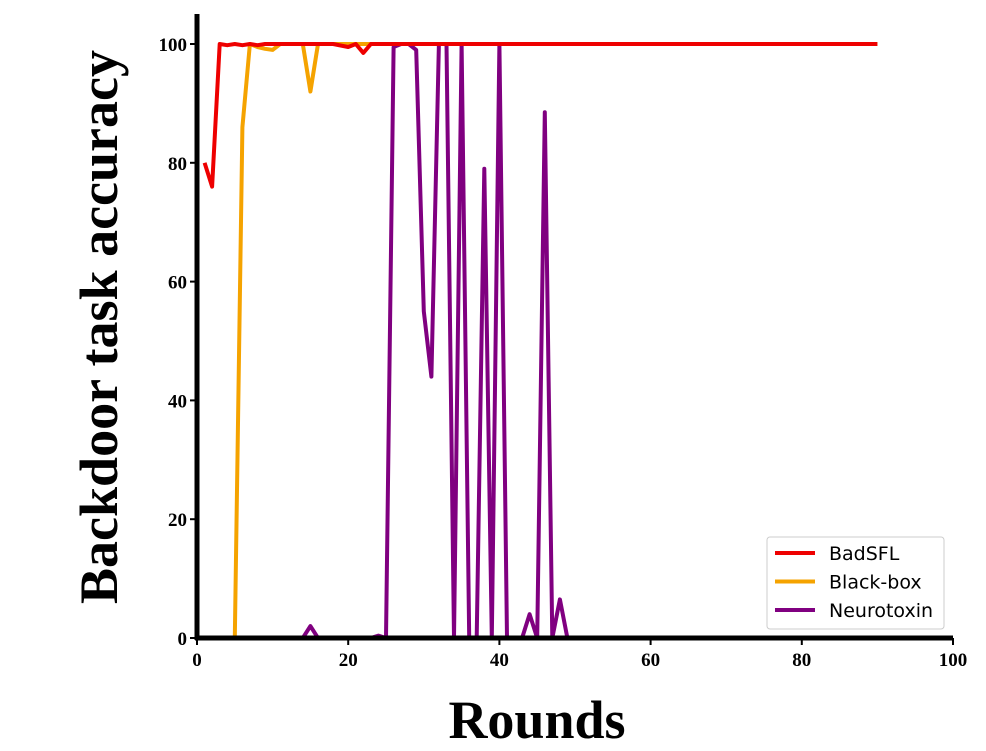 This screenshot has height=751, width=986. I want to click on y-tick-label: 100, so click(173, 45).